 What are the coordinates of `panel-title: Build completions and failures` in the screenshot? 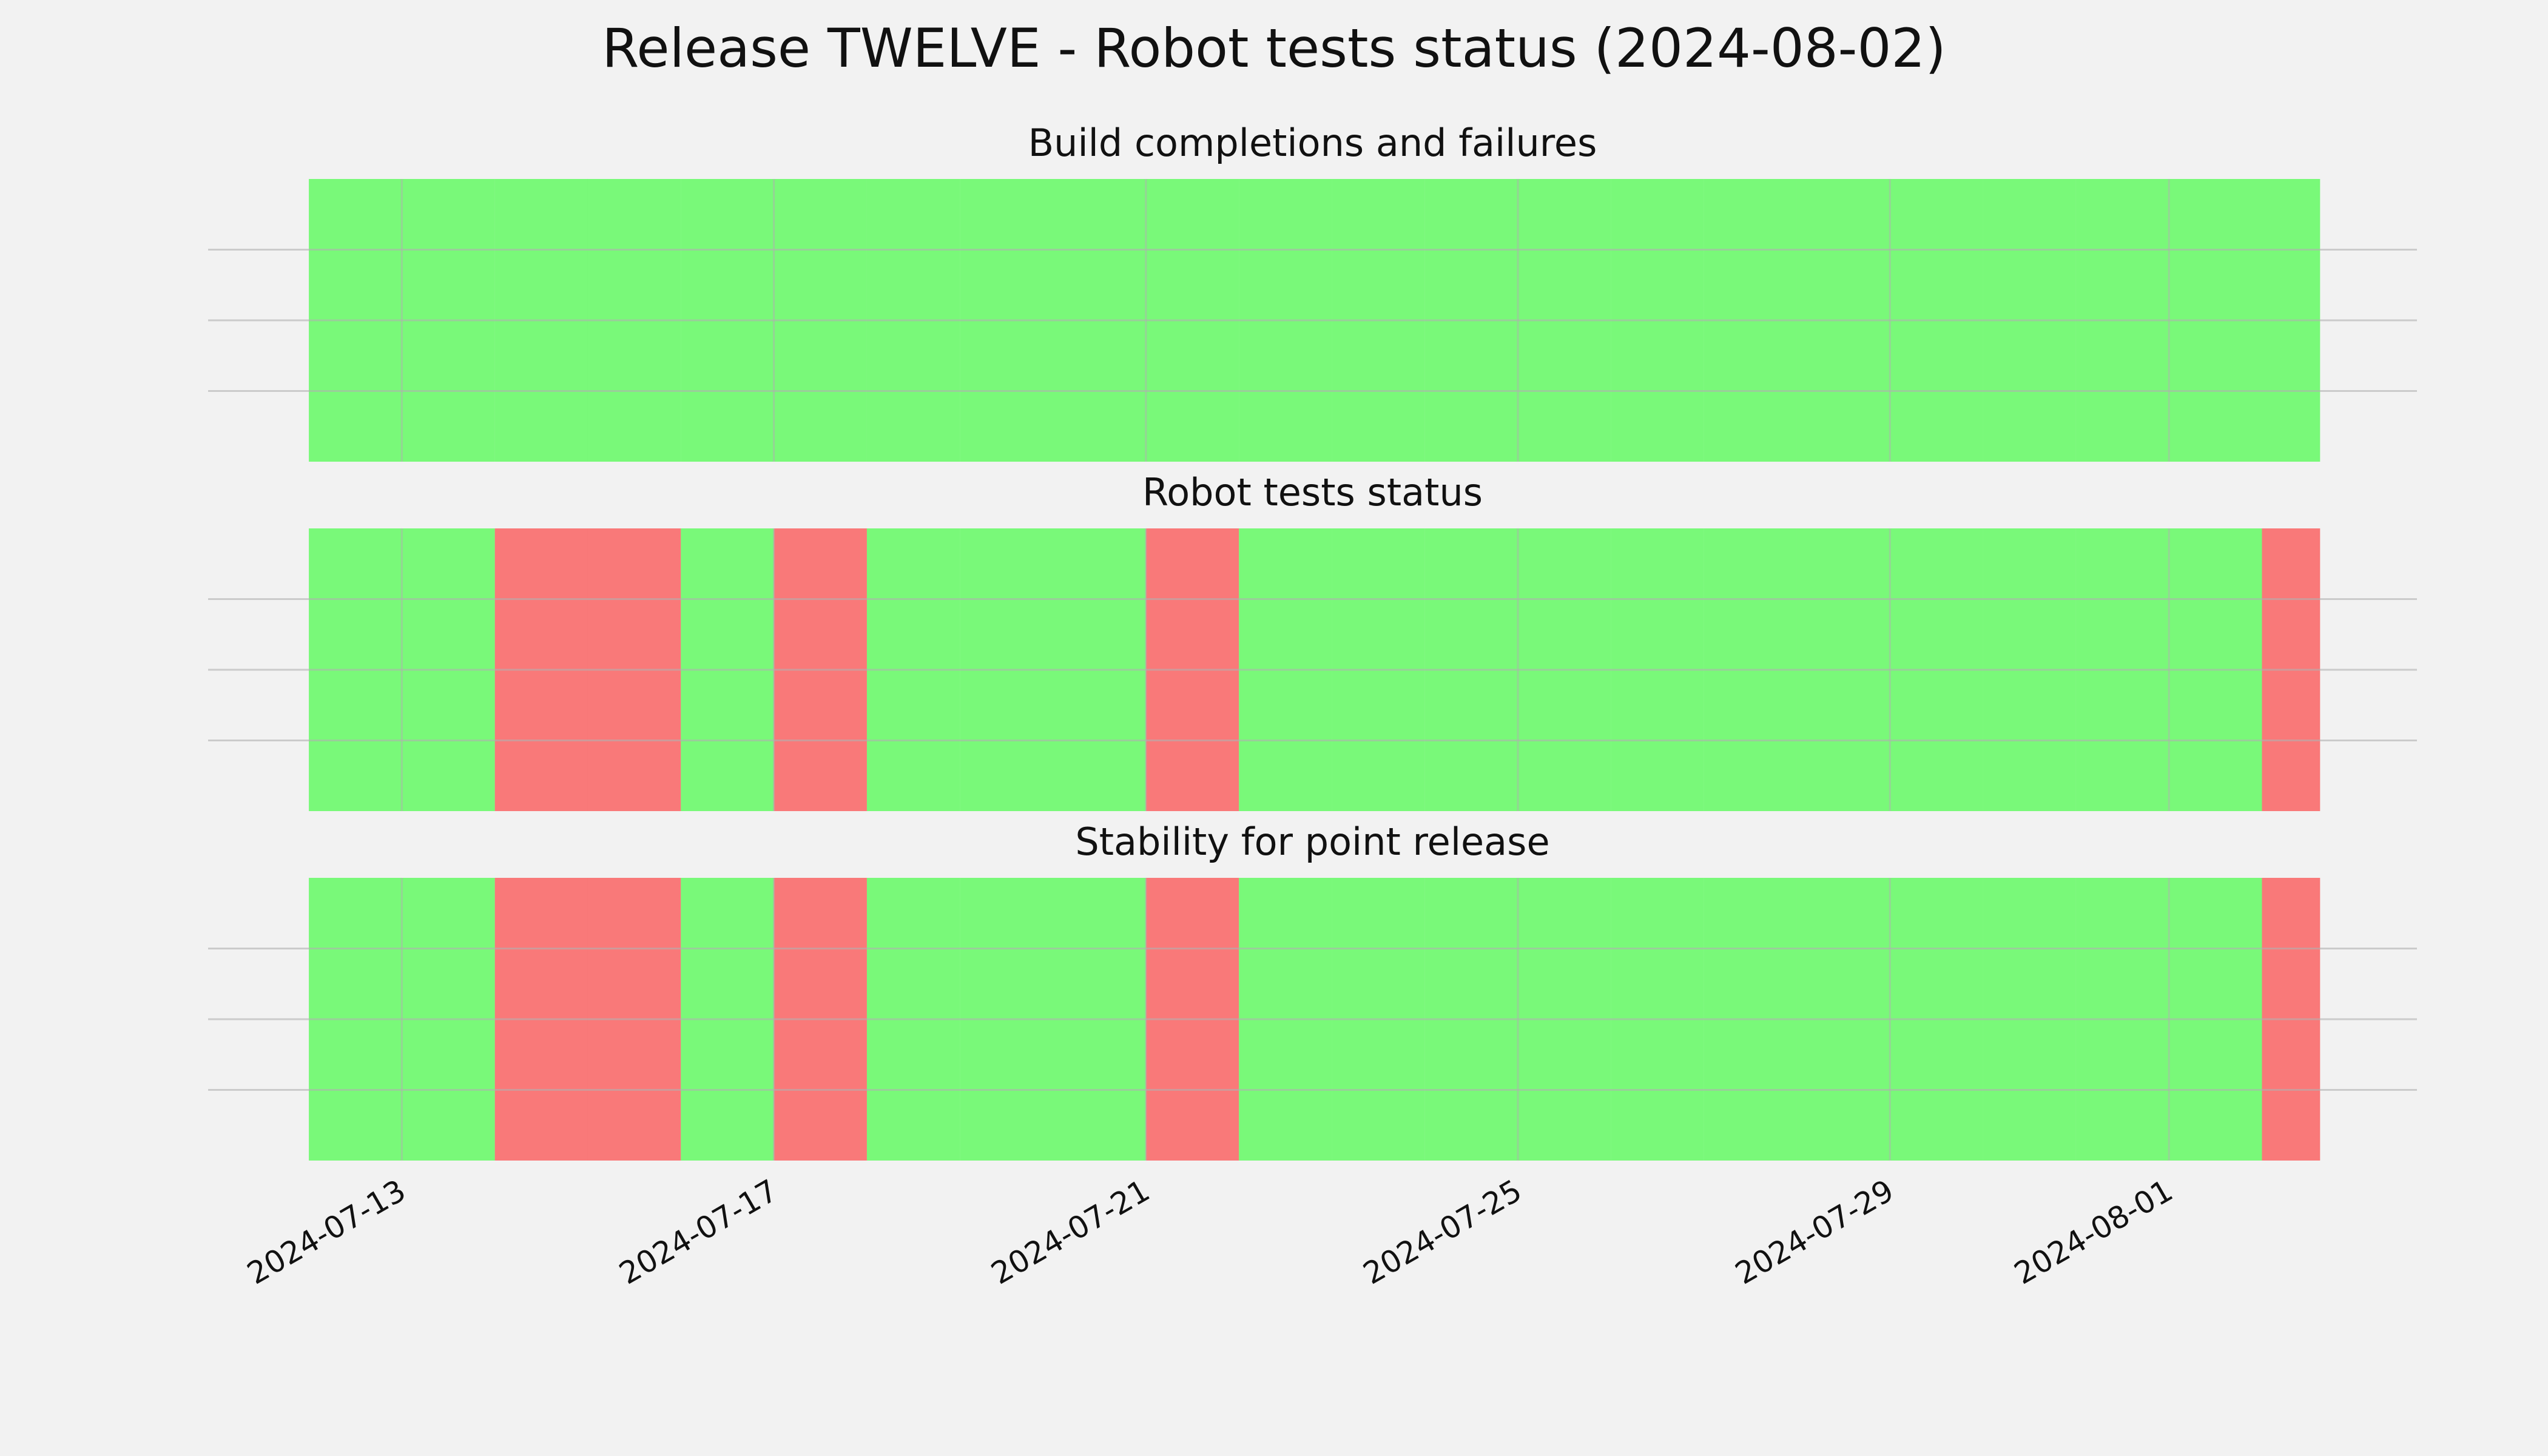 It's located at (1312, 143).